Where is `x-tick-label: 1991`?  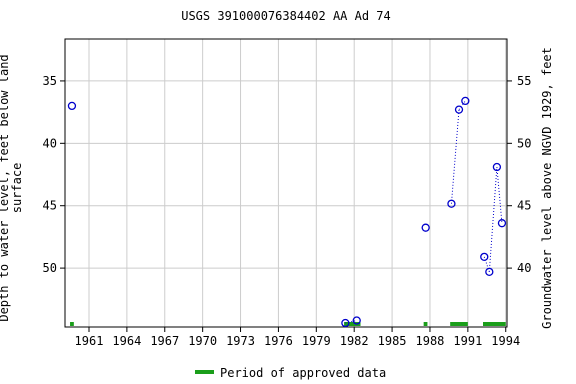
x-tick-label: 1991 is located at coordinates (467, 341).